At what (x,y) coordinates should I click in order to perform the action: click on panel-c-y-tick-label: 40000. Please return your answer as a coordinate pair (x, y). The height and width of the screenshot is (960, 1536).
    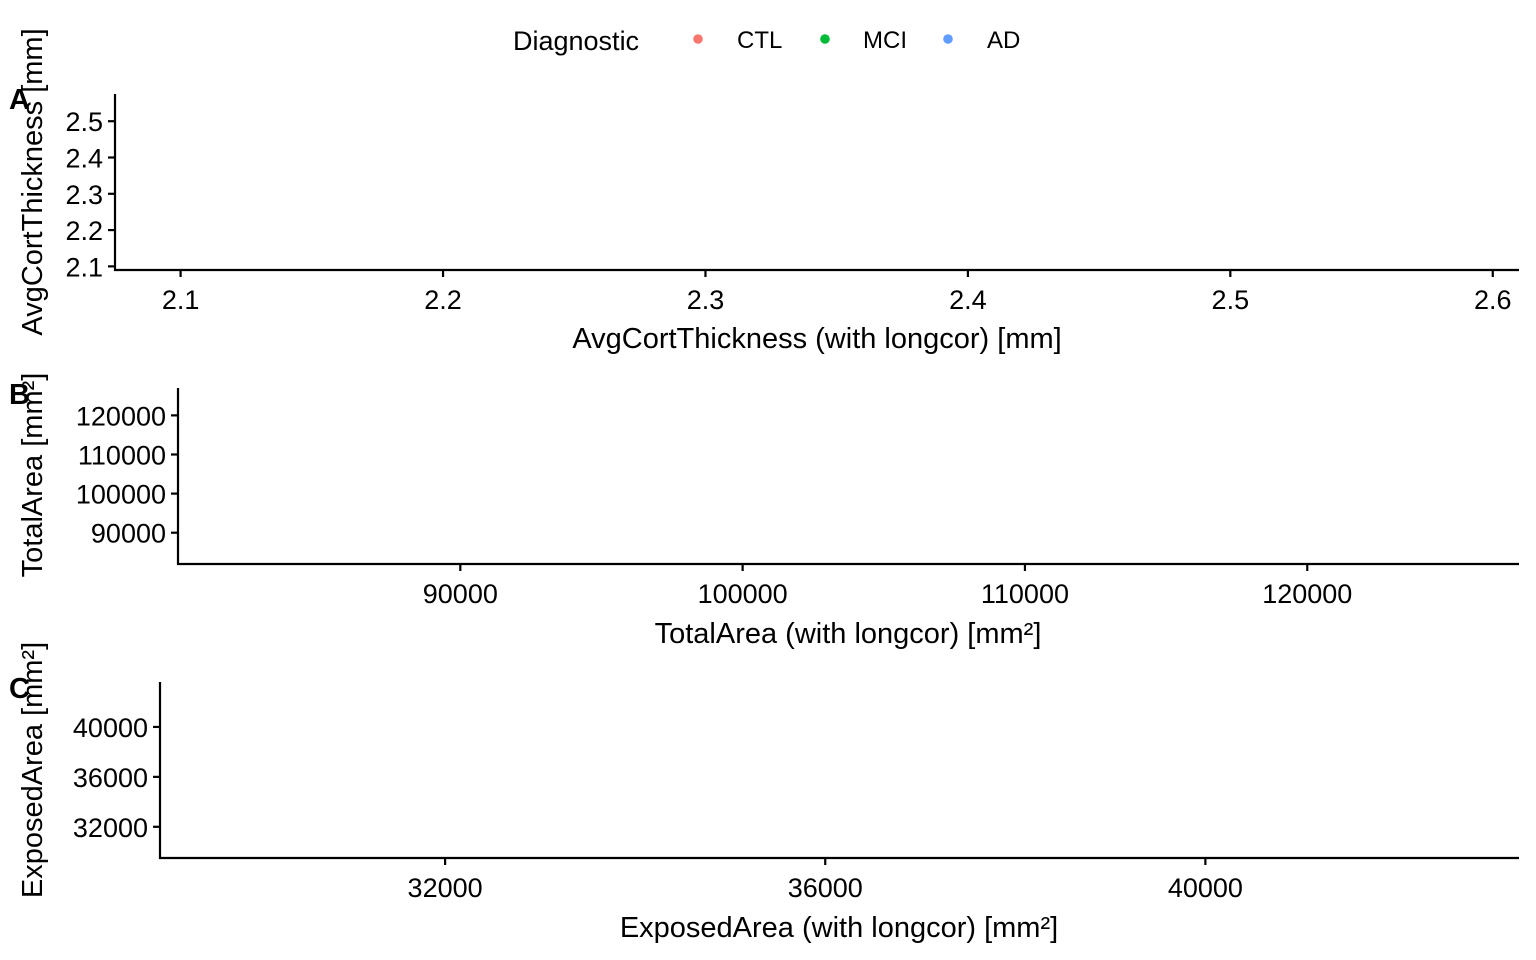
    Looking at the image, I should click on (110, 728).